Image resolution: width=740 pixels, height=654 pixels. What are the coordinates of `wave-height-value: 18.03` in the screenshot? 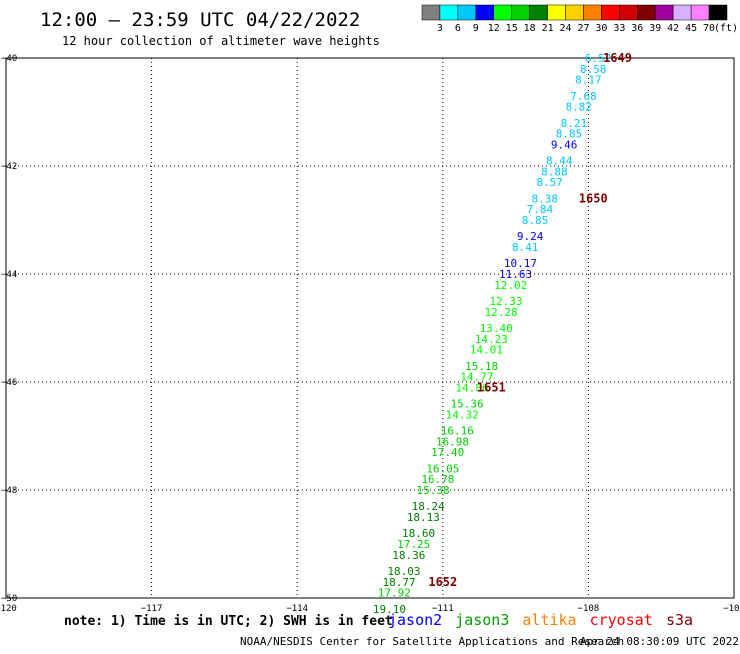 It's located at (403, 571).